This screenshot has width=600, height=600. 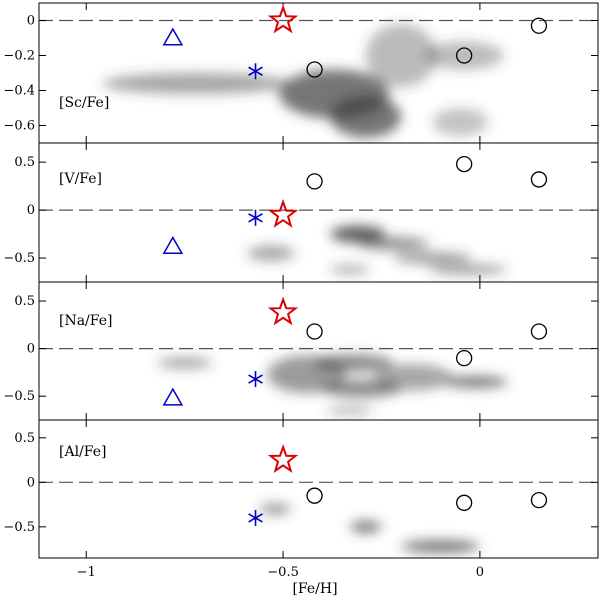 What do you see at coordinates (82, 452) in the screenshot?
I see `panel-label: [Al/Fe]` at bounding box center [82, 452].